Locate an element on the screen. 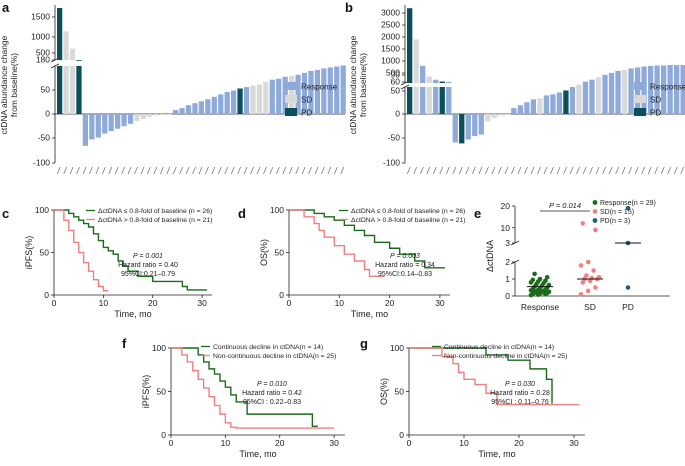  y-tick-label: 180 is located at coordinates (43, 60).